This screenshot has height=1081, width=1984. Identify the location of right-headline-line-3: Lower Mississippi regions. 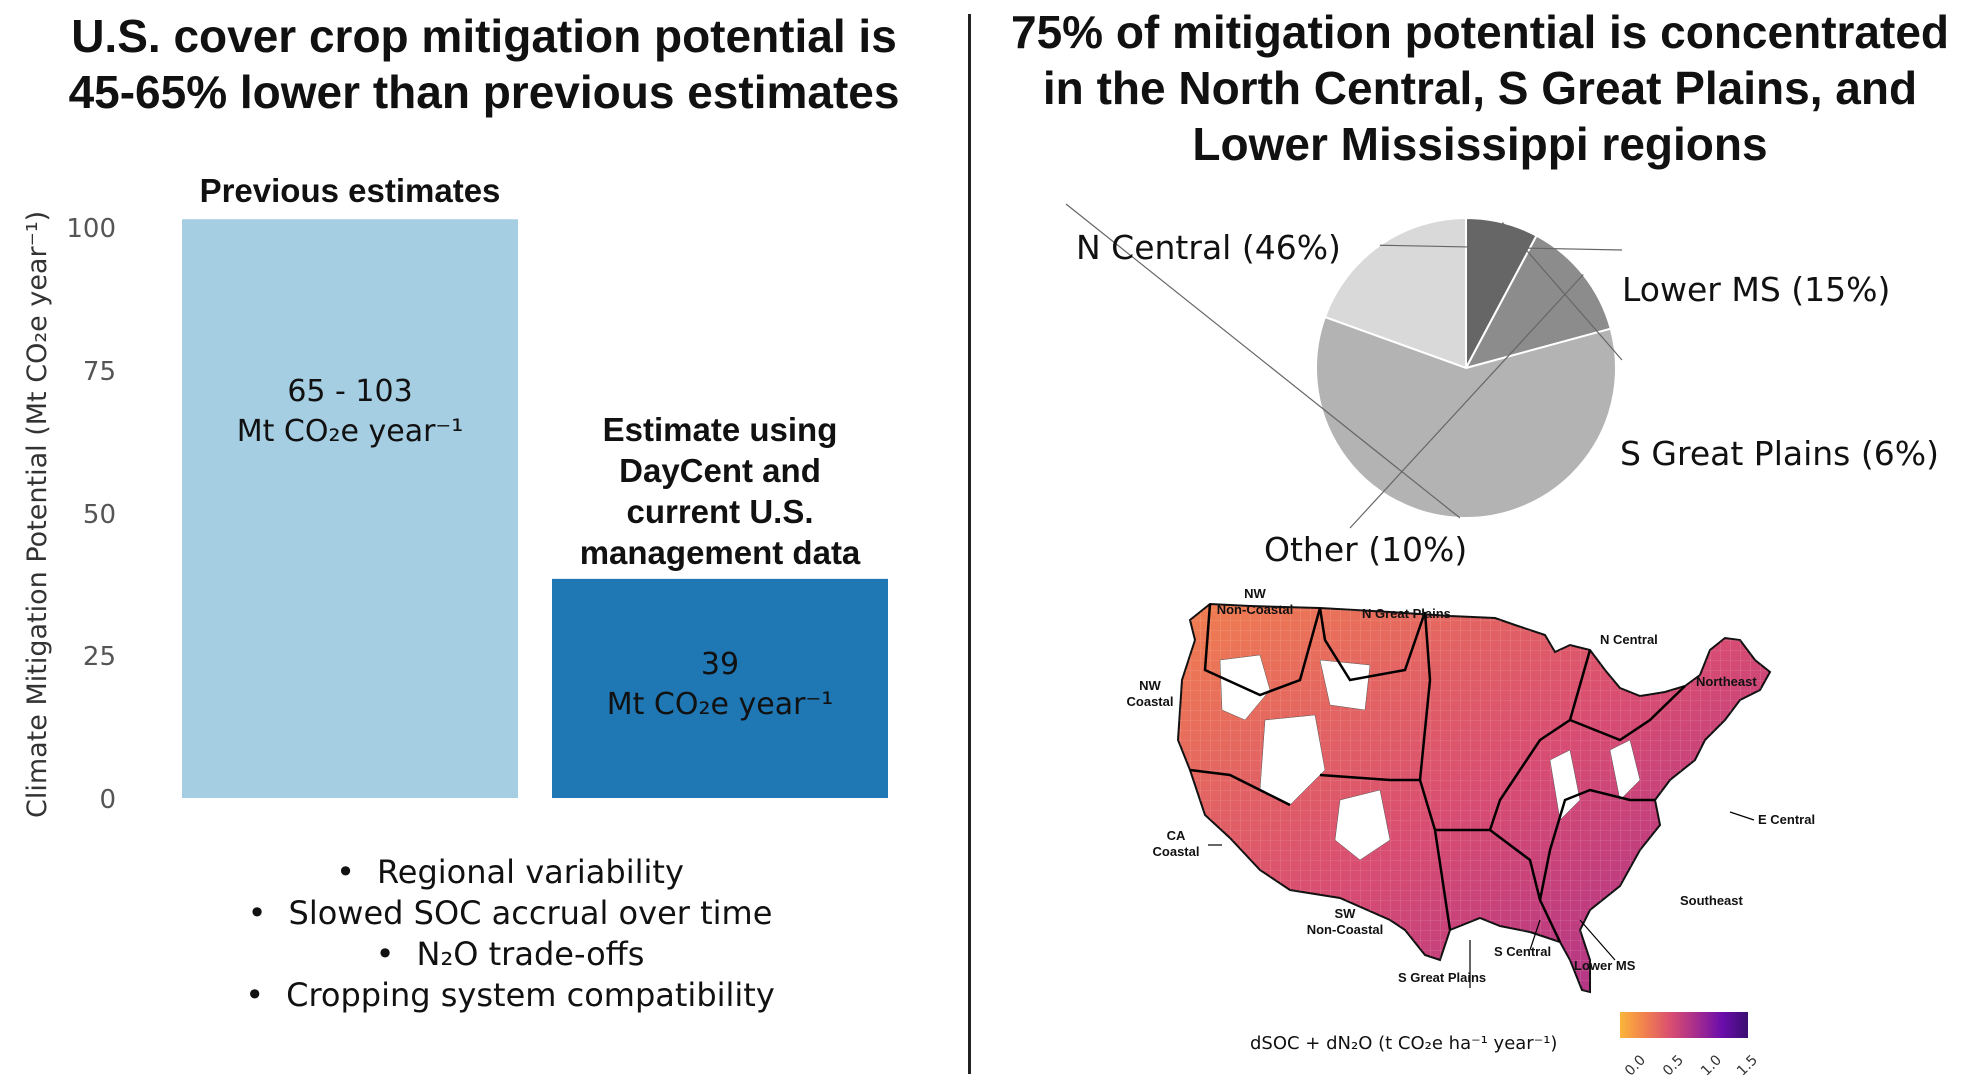
(1480, 144).